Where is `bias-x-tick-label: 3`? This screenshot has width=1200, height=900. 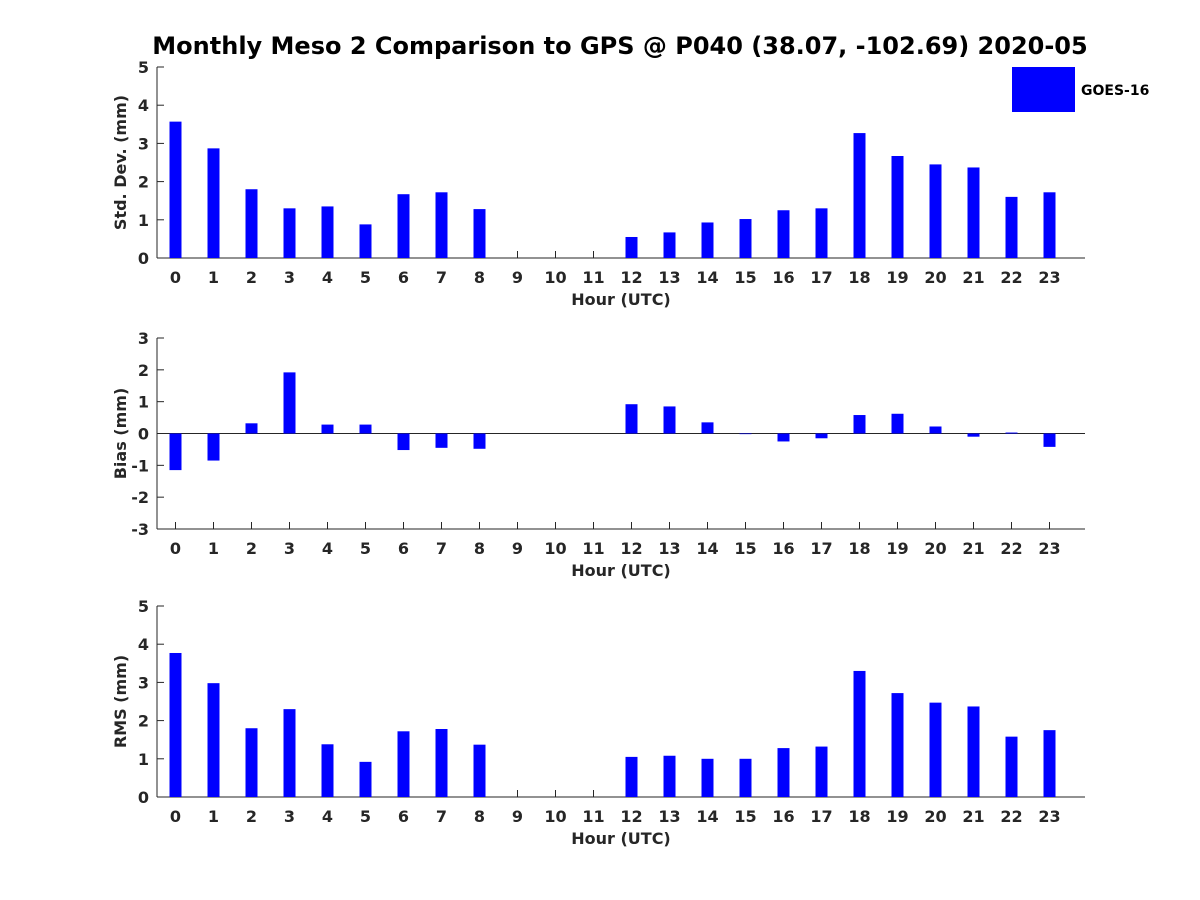 bias-x-tick-label: 3 is located at coordinates (289, 548).